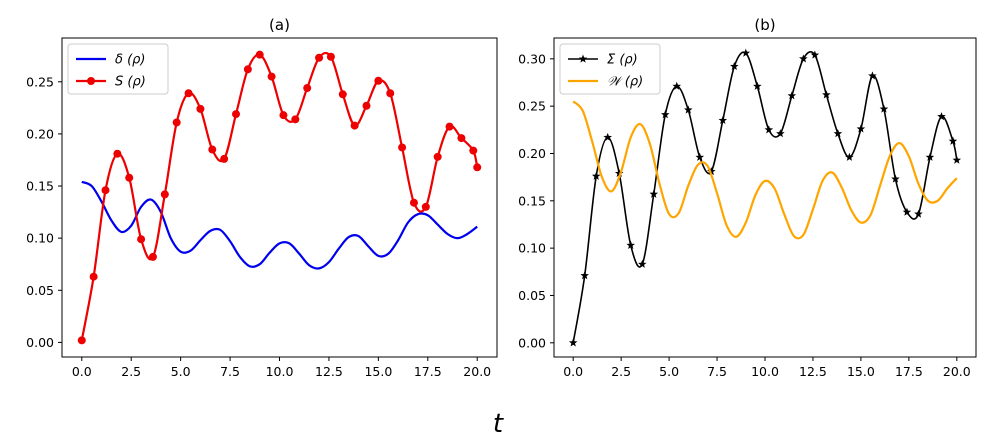 The height and width of the screenshot is (443, 997). I want to click on series-line, so click(765, 170).